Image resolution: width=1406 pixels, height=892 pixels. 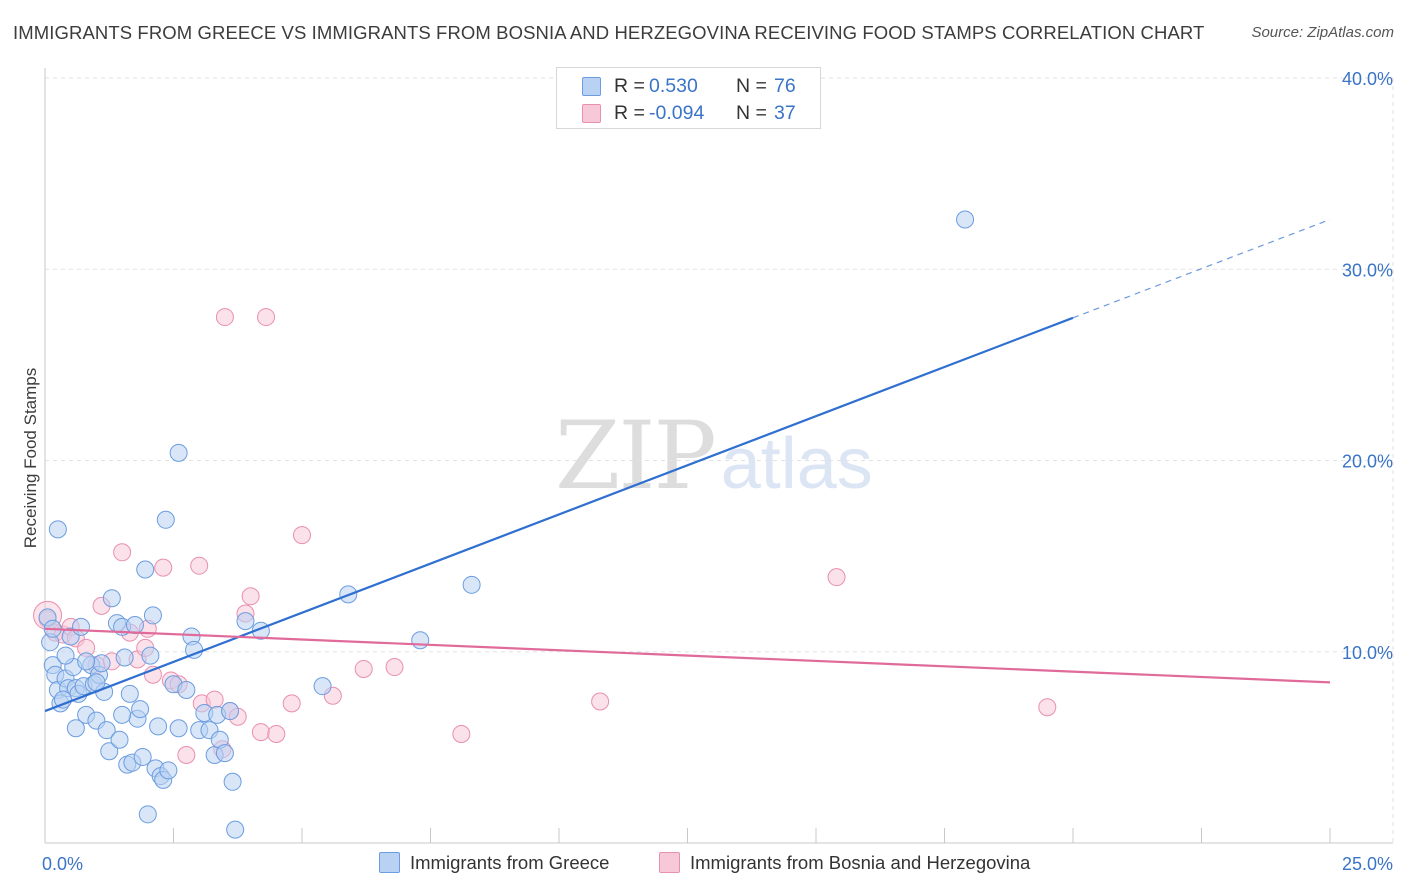 I want to click on legend-item-greece: Immigrants from Greece, so click(x=494, y=863).